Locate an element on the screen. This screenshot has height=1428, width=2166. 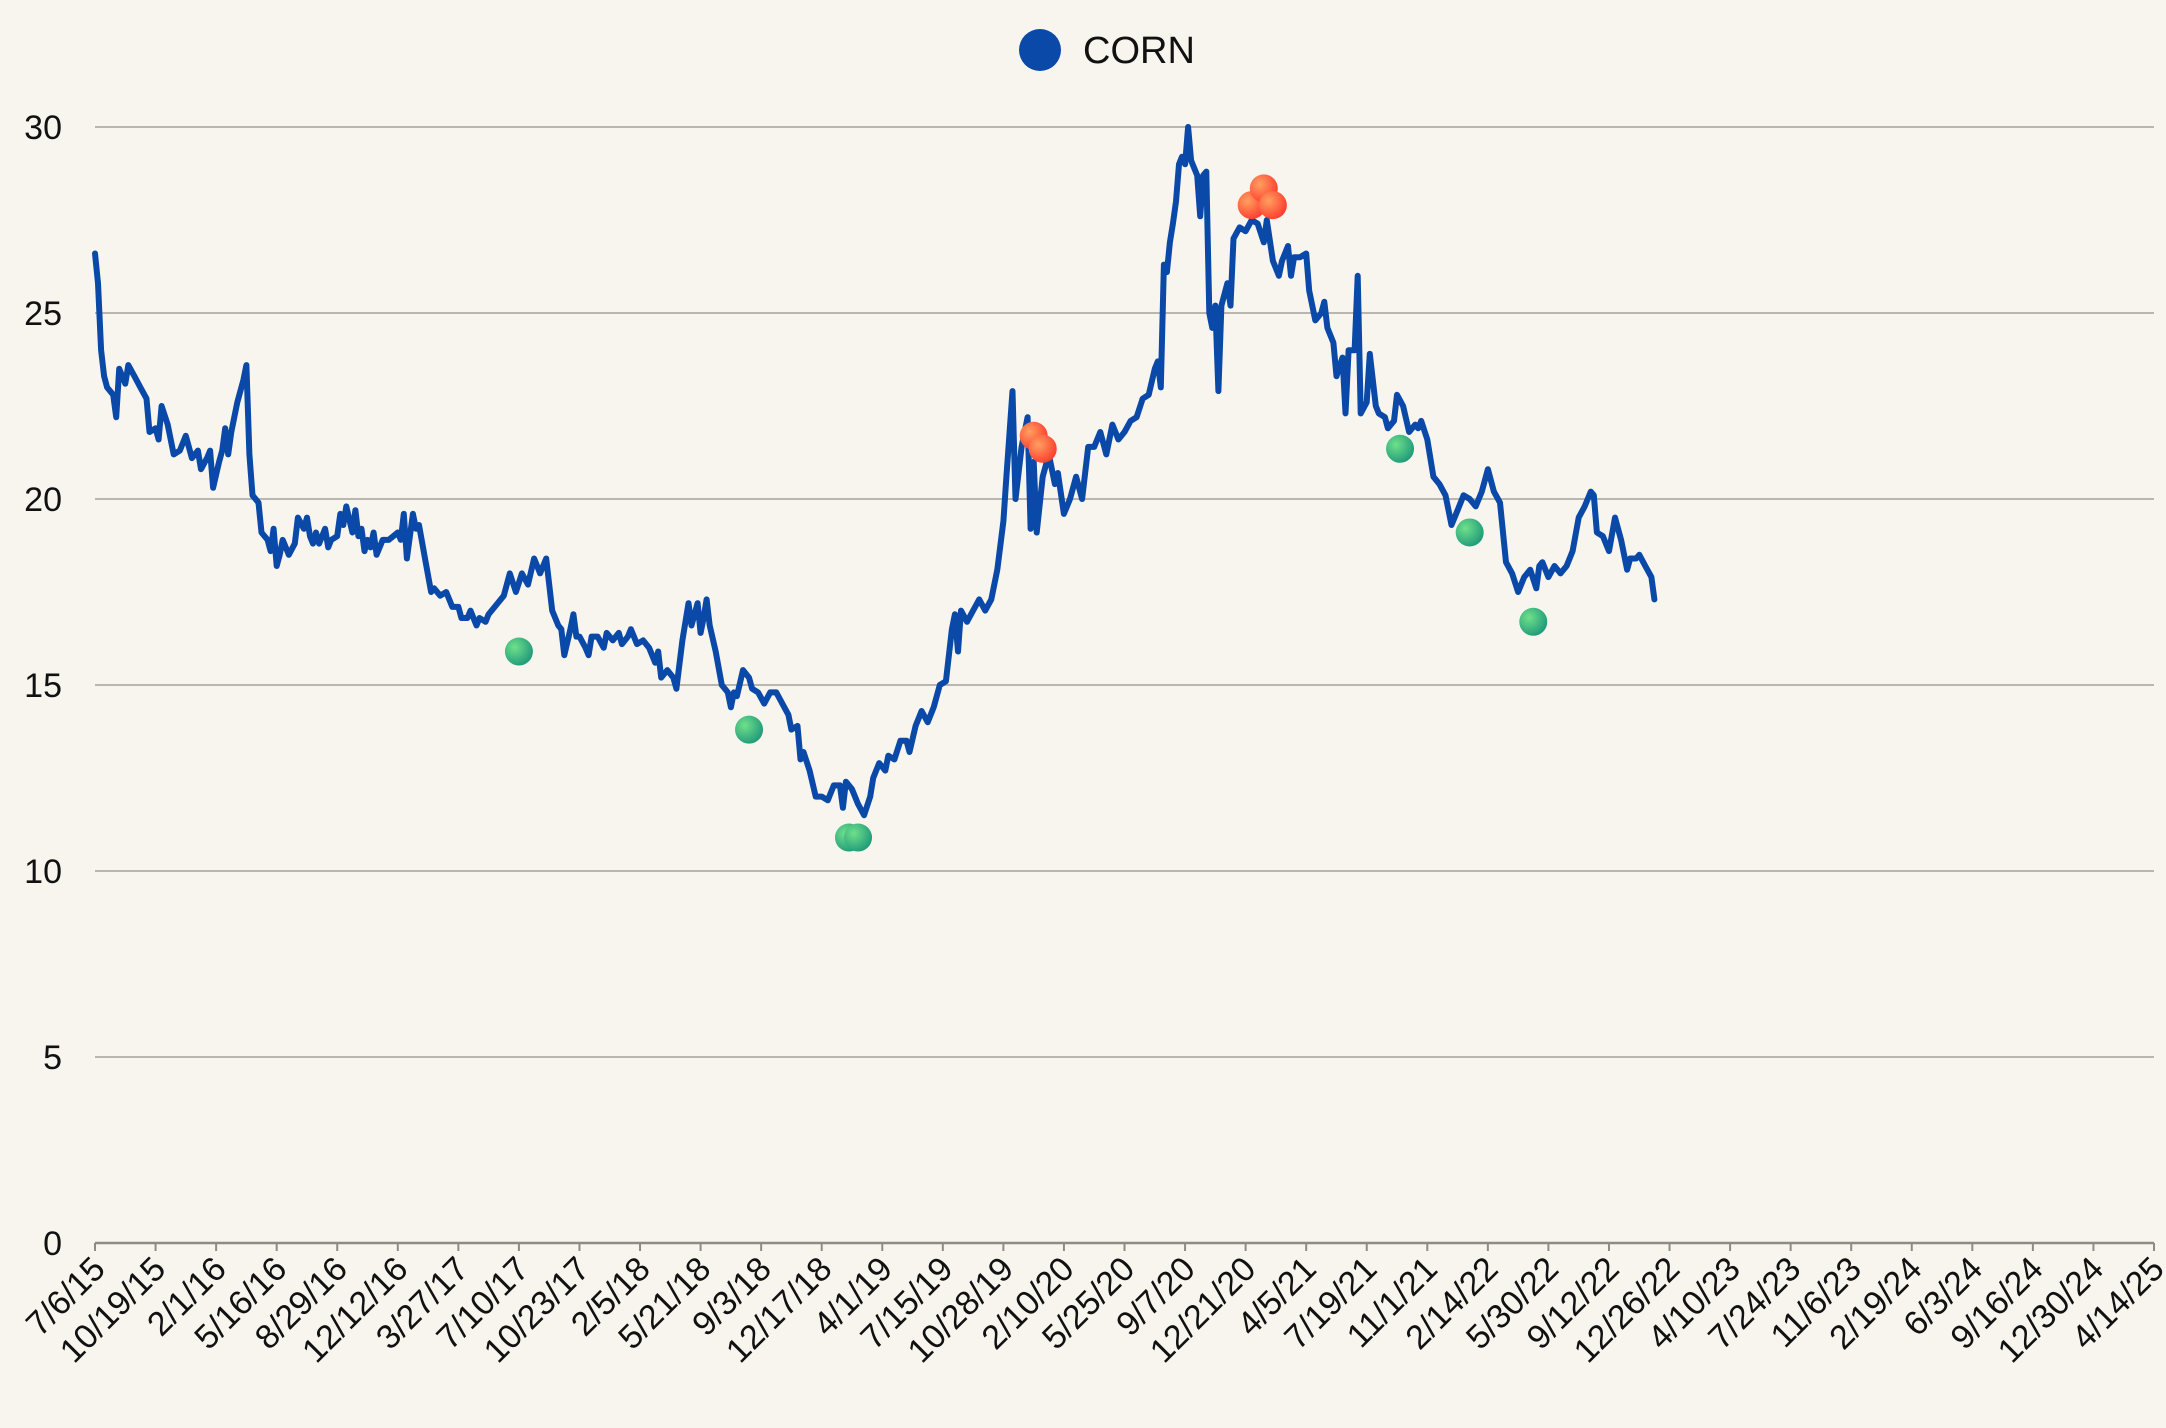
y-tick-label: 30 is located at coordinates (43, 128).